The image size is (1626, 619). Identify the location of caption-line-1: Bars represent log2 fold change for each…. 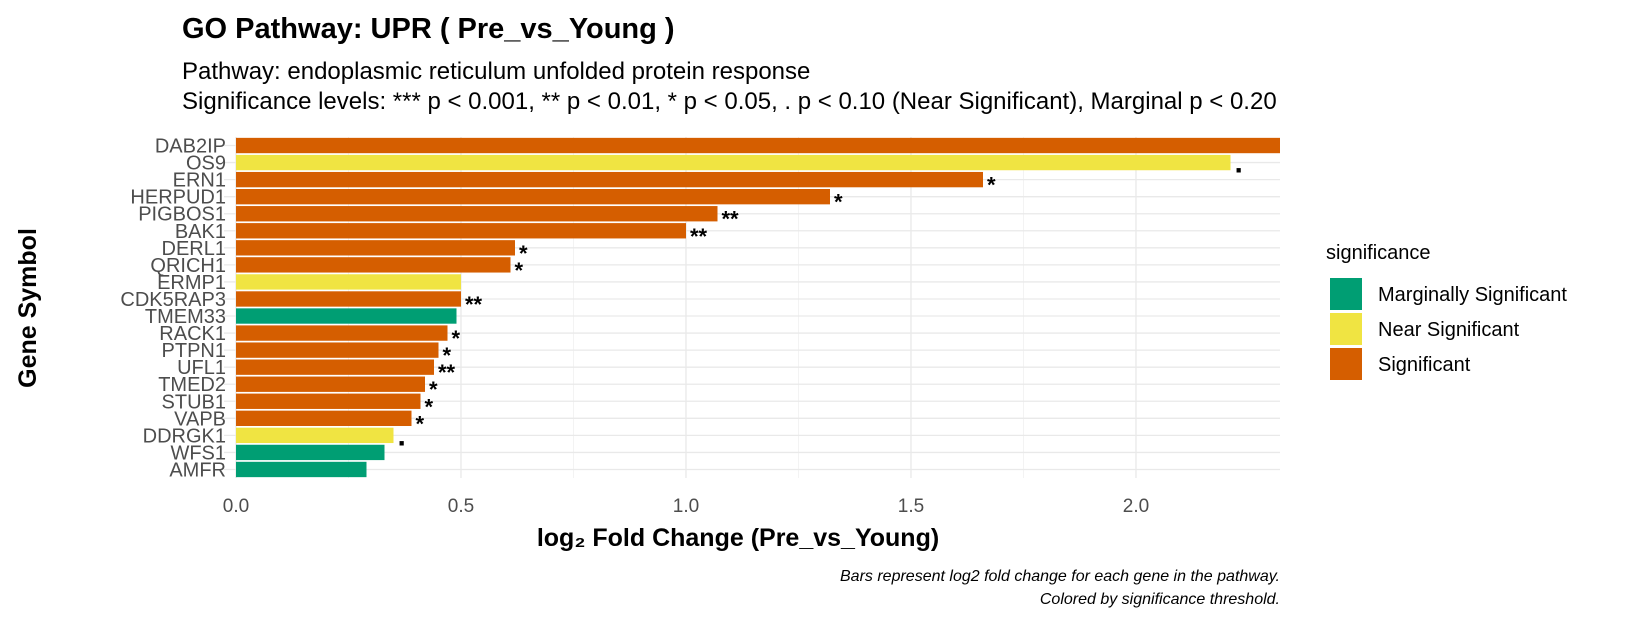
(1060, 576).